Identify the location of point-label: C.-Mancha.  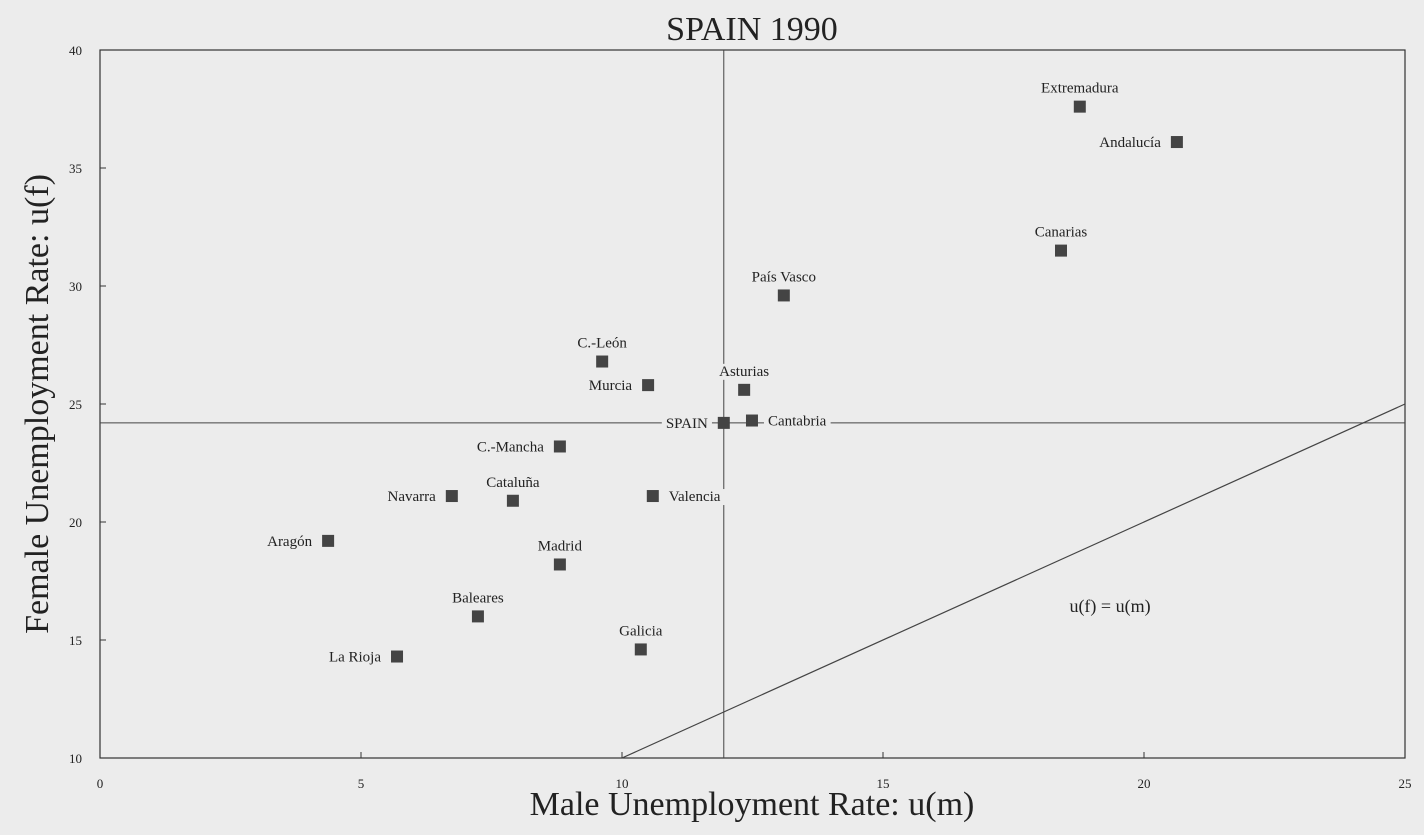
(510, 447).